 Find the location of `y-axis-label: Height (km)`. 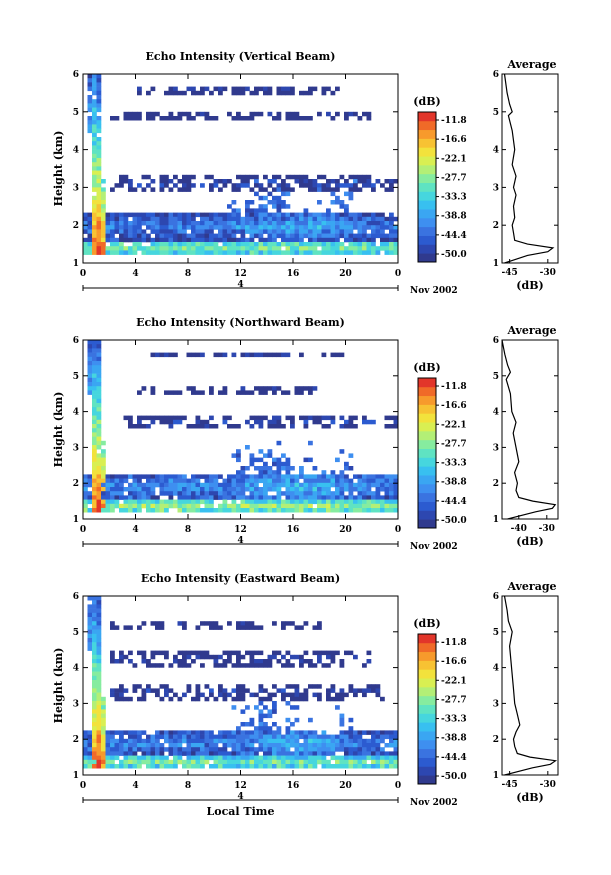

y-axis-label: Height (km) is located at coordinates (58, 169).